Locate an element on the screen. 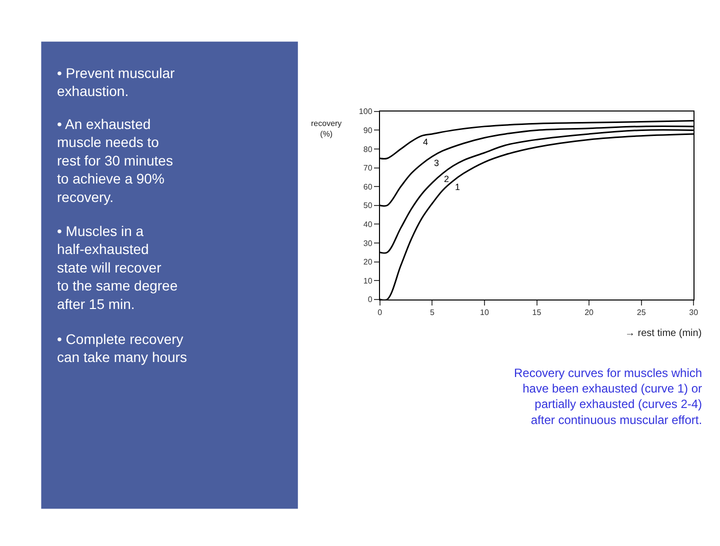 The width and height of the screenshot is (720, 546). text: • Muscles in a half-exhausted state will recover to the same degree after 15 min. is located at coordinates (117, 267).